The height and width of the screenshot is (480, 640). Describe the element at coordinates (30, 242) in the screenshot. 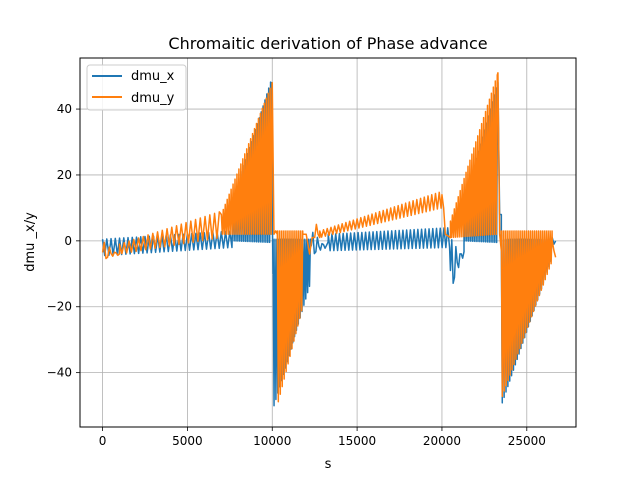

I see `y-axis-label: dmu _x/y` at that location.